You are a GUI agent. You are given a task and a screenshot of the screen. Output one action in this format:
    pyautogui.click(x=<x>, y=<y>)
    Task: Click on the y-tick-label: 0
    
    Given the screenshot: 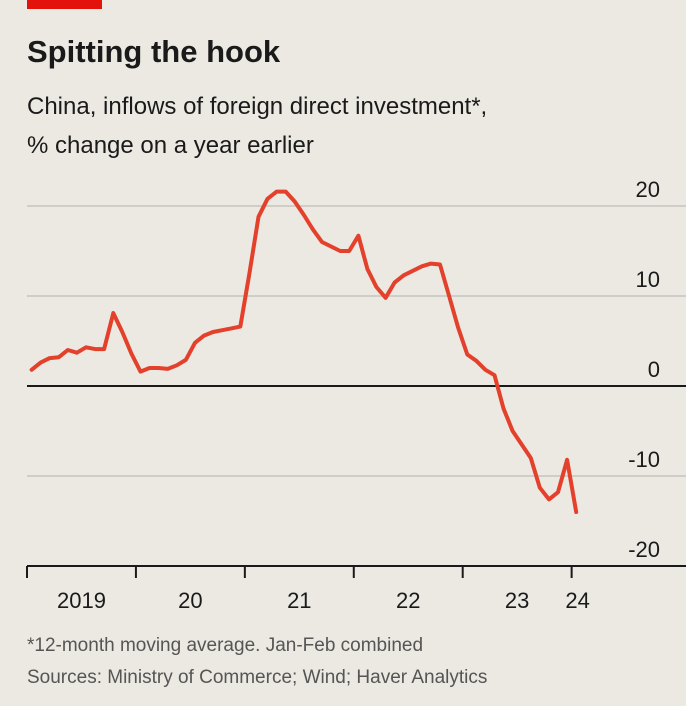 What is the action you would take?
    pyautogui.click(x=654, y=369)
    